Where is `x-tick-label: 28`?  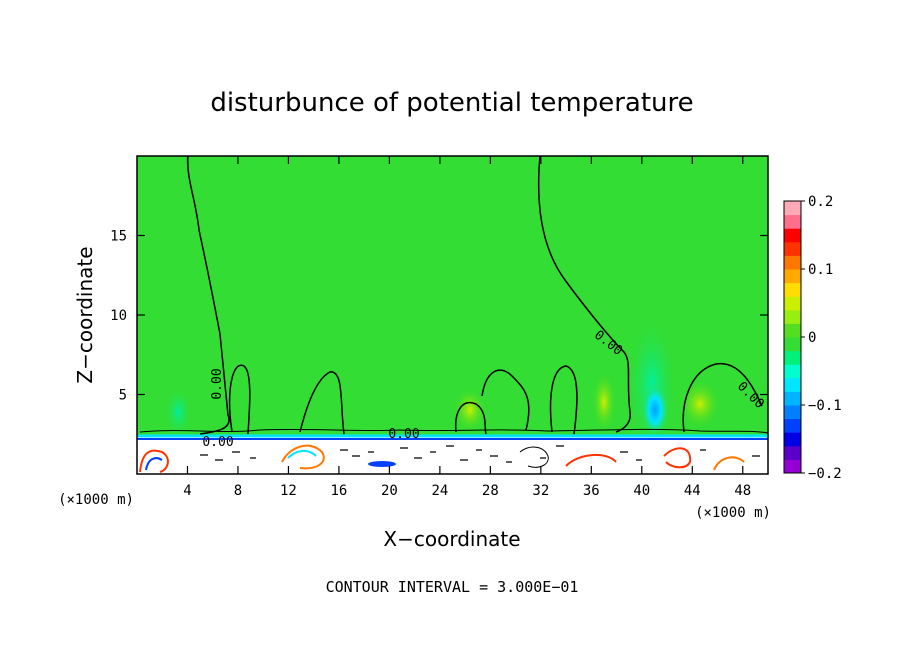
x-tick-label: 28 is located at coordinates (490, 491).